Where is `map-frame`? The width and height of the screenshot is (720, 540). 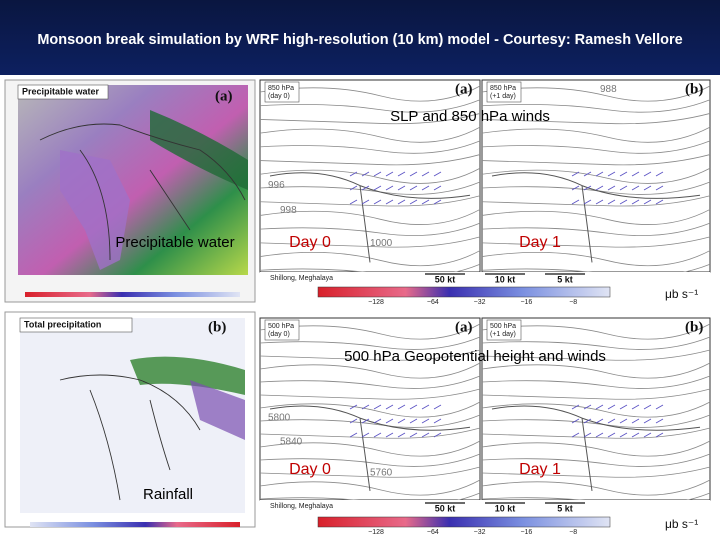 map-frame is located at coordinates (370, 409).